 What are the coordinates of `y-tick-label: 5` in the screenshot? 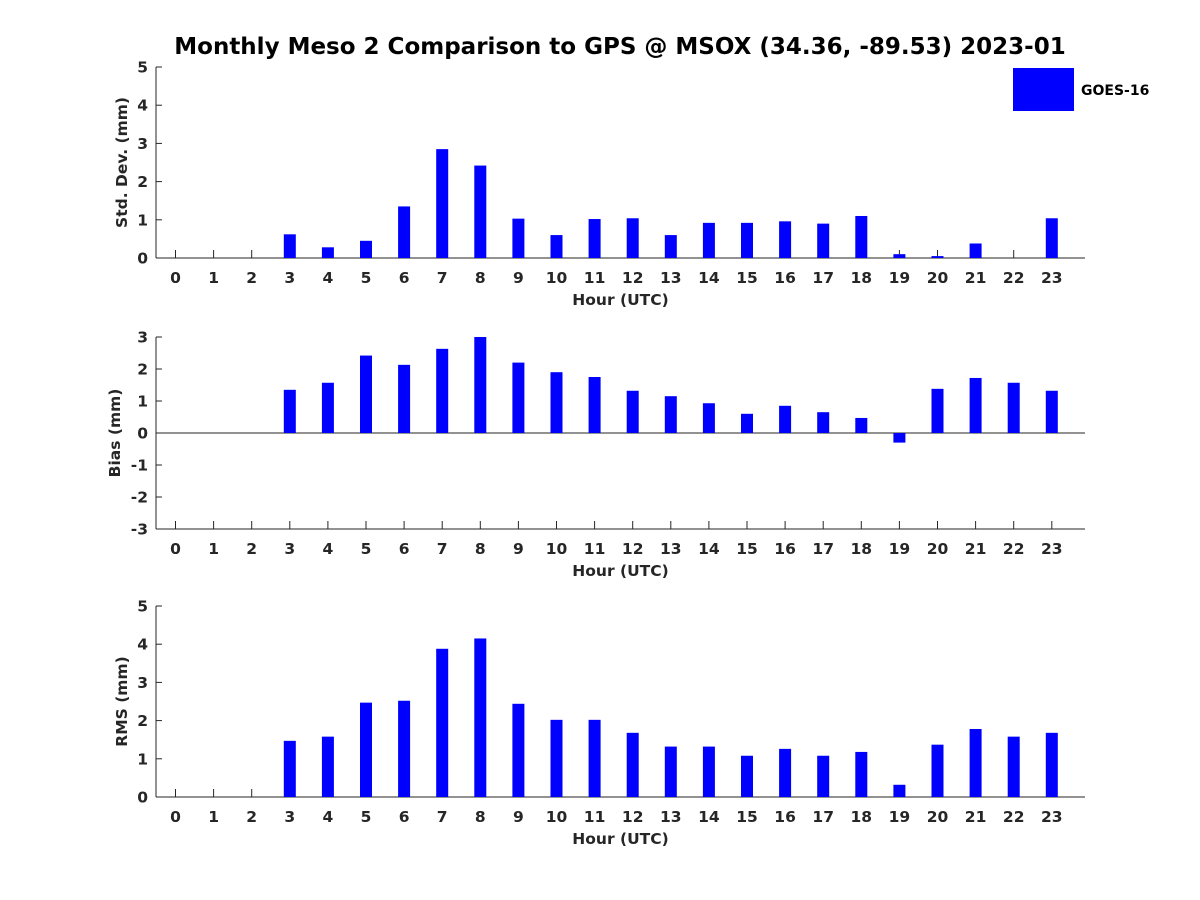 It's located at (142, 68).